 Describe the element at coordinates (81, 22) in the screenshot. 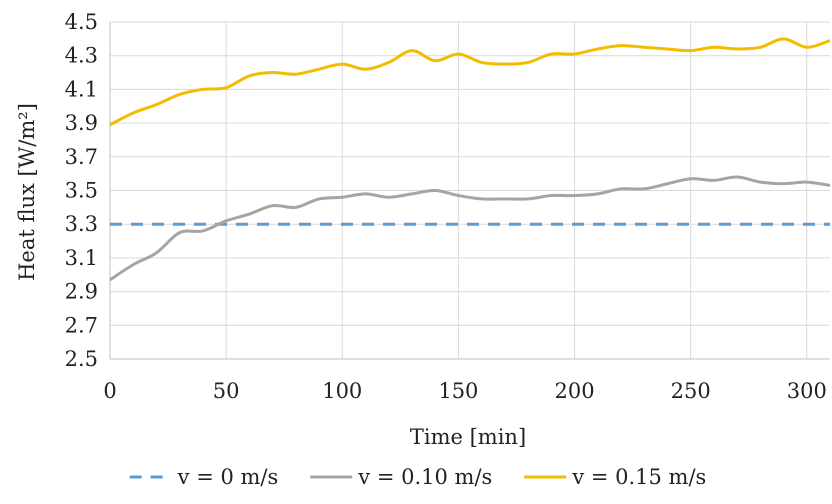

I see `y-tick-label: 4.5` at that location.